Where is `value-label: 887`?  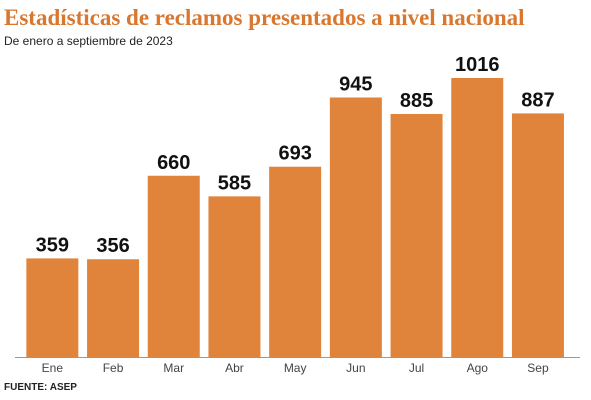
value-label: 887 is located at coordinates (537, 100).